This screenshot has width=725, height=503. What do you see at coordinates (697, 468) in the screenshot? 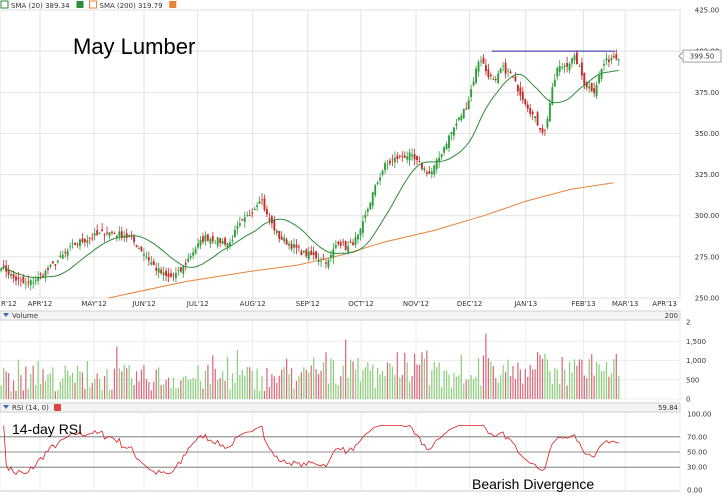
I see `rsi-tick-label: 30.00` at bounding box center [697, 468].